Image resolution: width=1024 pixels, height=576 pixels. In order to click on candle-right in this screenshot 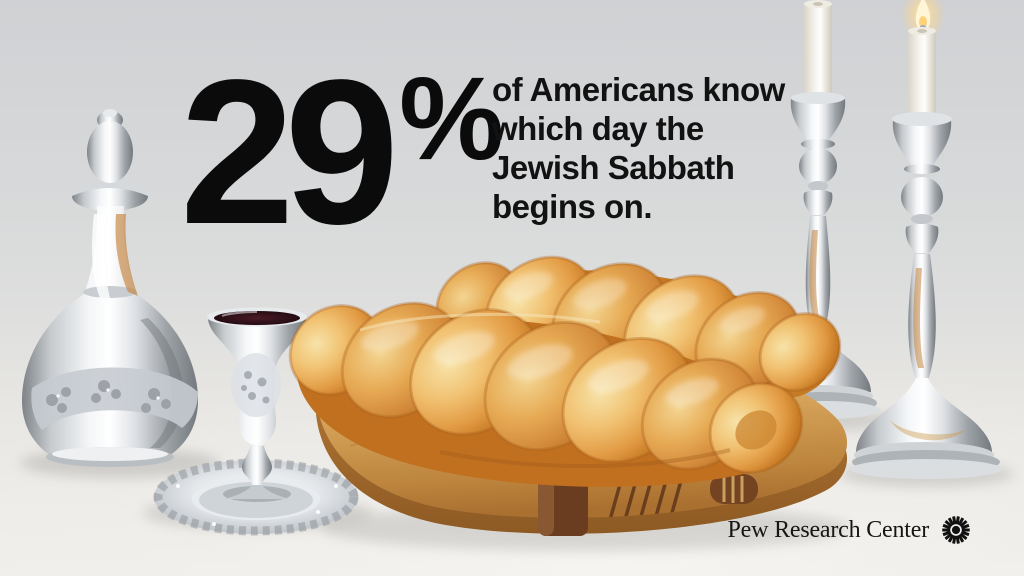, I will do `click(922, 79)`.